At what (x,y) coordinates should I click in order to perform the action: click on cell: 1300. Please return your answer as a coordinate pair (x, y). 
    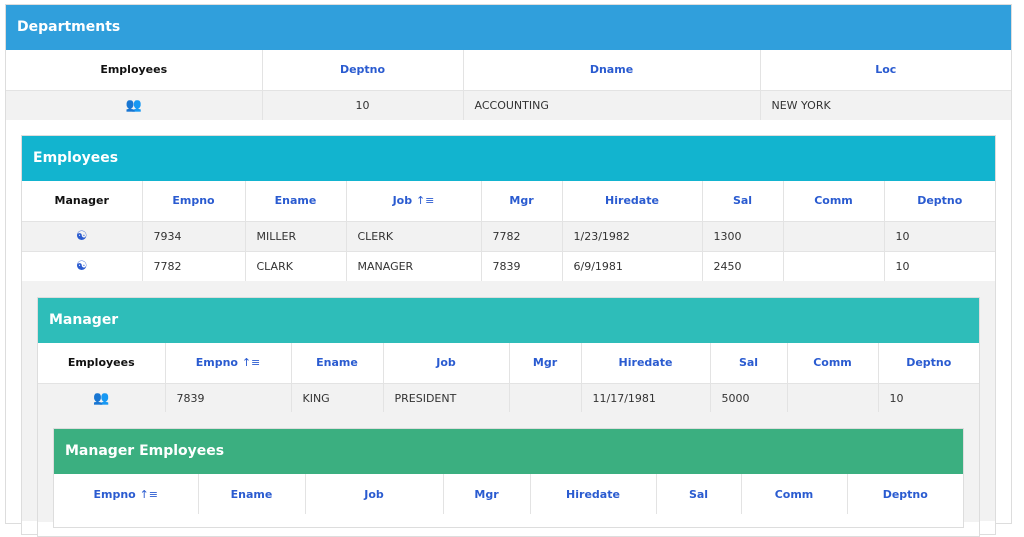
    Looking at the image, I should click on (743, 235).